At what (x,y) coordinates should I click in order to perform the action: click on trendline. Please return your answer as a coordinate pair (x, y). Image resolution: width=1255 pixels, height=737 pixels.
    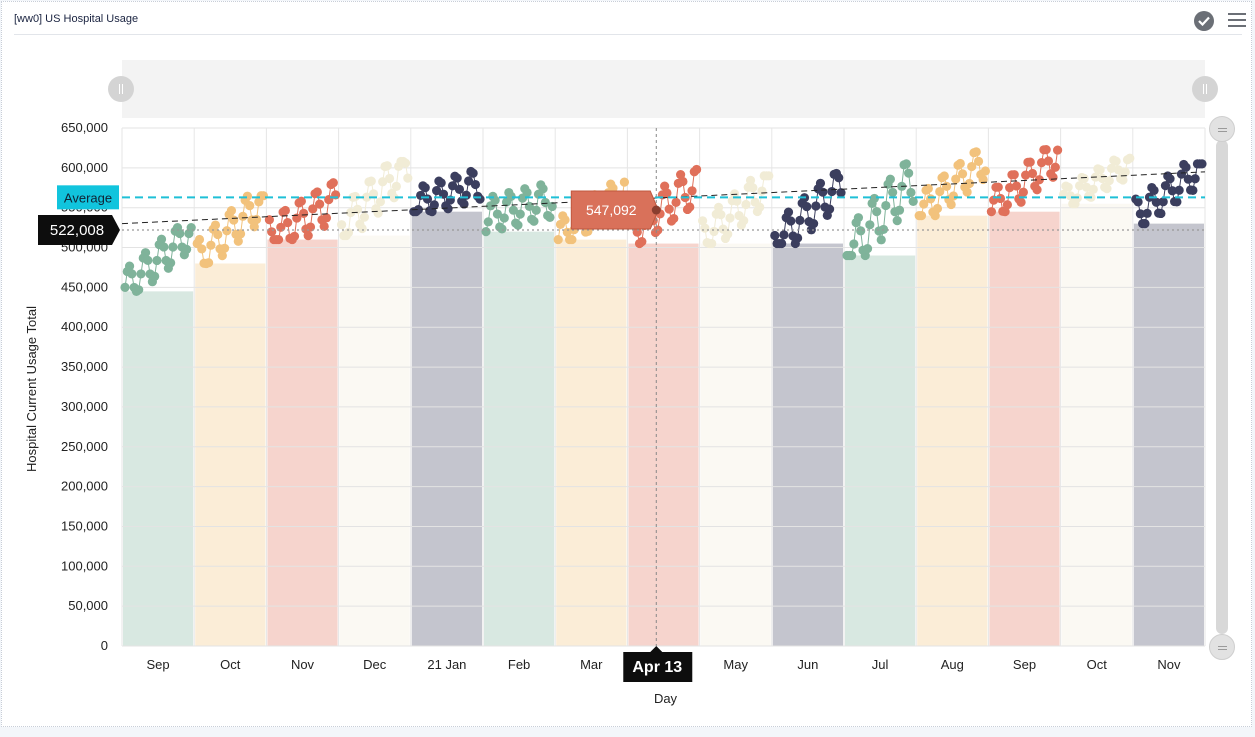
    Looking at the image, I should click on (663, 198).